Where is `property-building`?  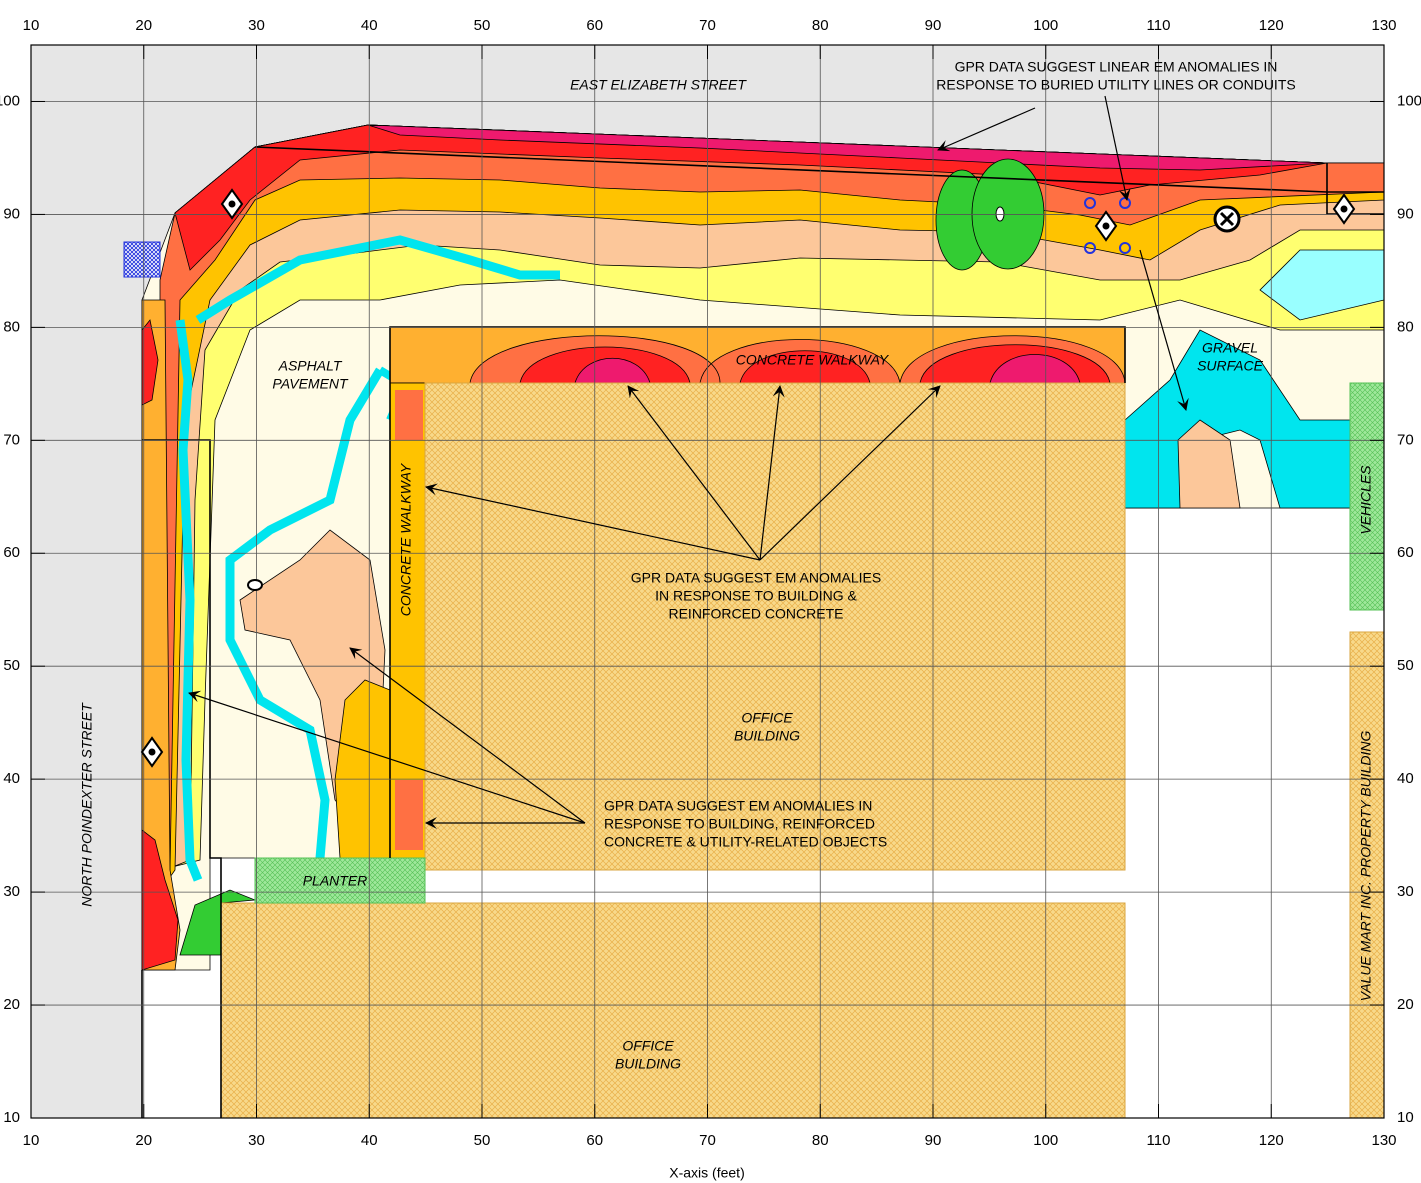
property-building is located at coordinates (1366, 874).